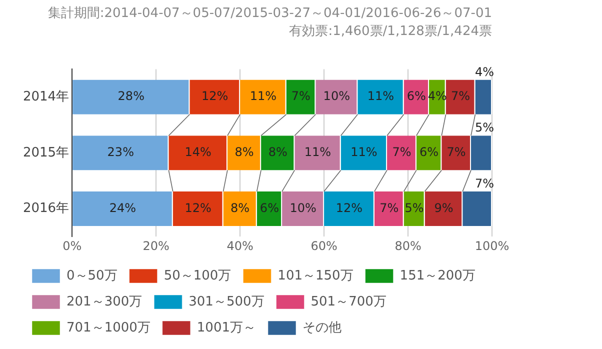  Describe the element at coordinates (226, 328) in the screenshot. I see `legend-label: 1001万～` at that location.